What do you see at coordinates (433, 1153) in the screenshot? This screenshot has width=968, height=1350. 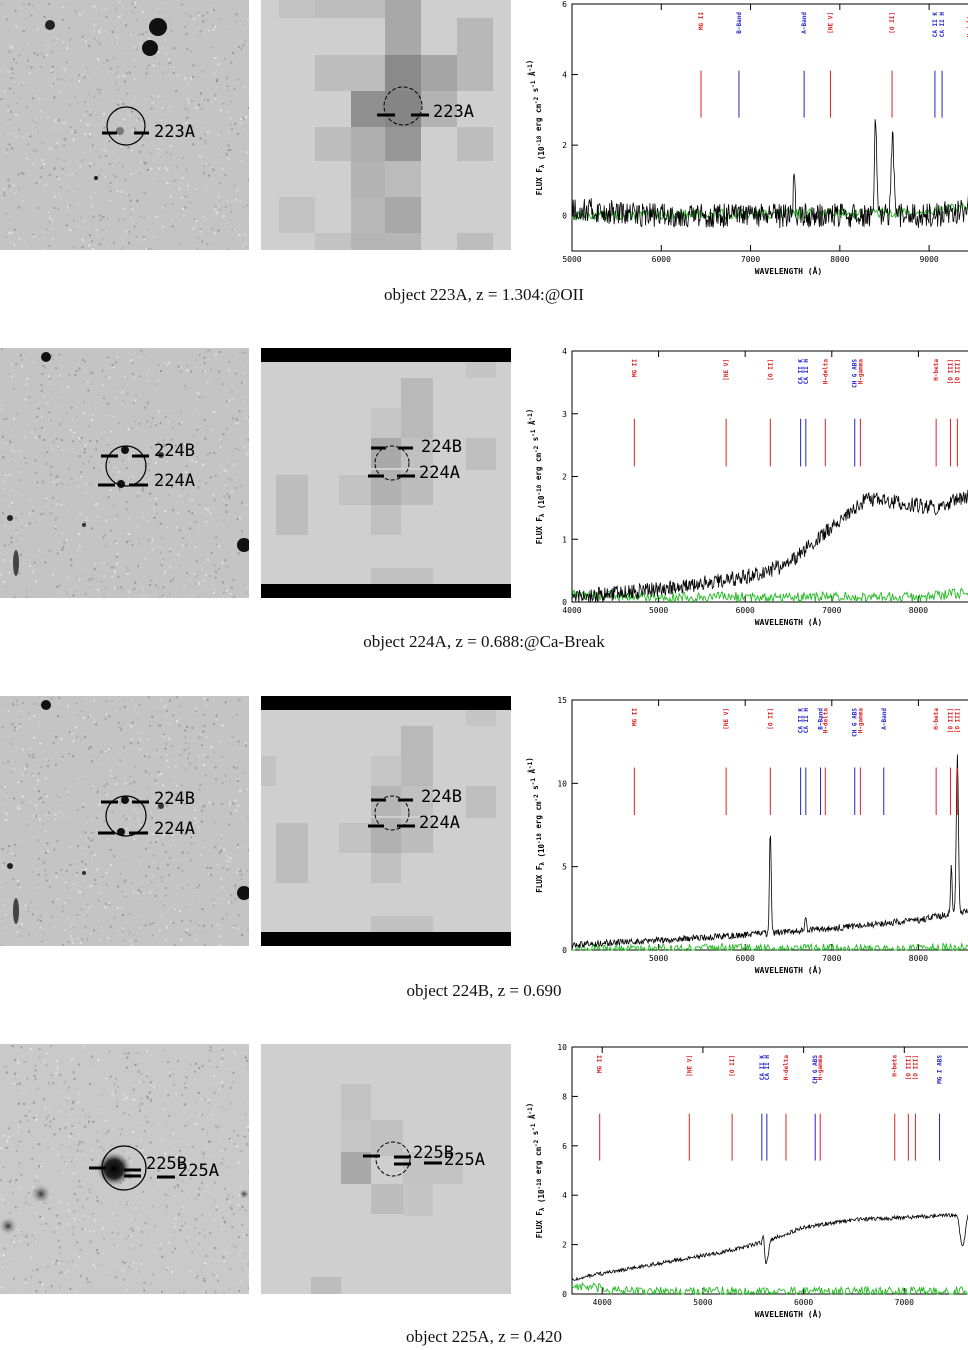 I see `xray-label: 225B` at bounding box center [433, 1153].